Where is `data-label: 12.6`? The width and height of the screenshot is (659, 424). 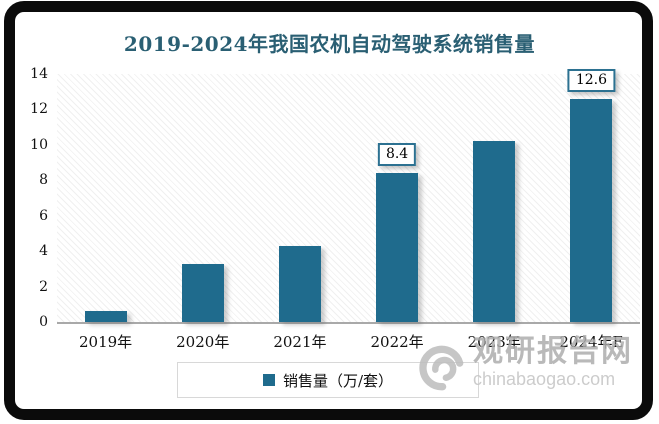 data-label: 12.6 is located at coordinates (591, 80).